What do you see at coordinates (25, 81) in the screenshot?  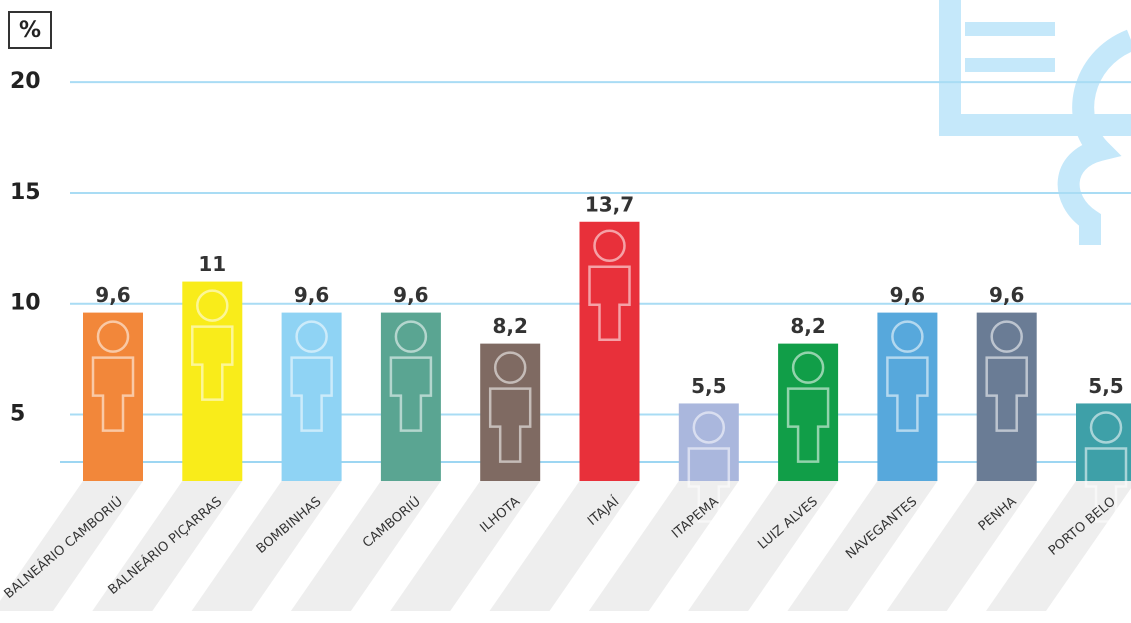 I see `y-tick-label: 20` at bounding box center [25, 81].